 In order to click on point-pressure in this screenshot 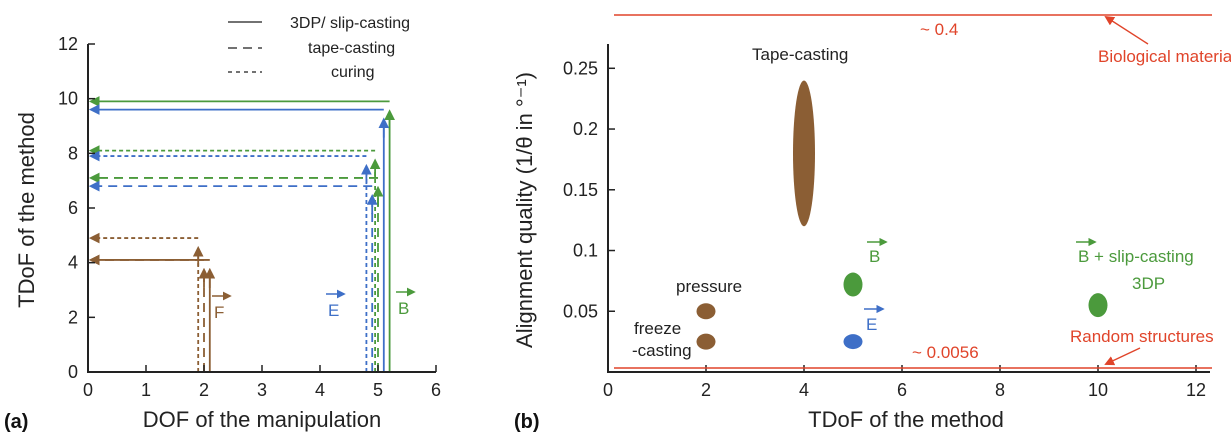, I will do `click(706, 311)`.